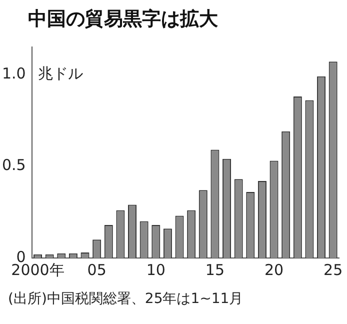  I want to click on text: (出所)中国税関総署、25年は1~11月, so click(125, 299).